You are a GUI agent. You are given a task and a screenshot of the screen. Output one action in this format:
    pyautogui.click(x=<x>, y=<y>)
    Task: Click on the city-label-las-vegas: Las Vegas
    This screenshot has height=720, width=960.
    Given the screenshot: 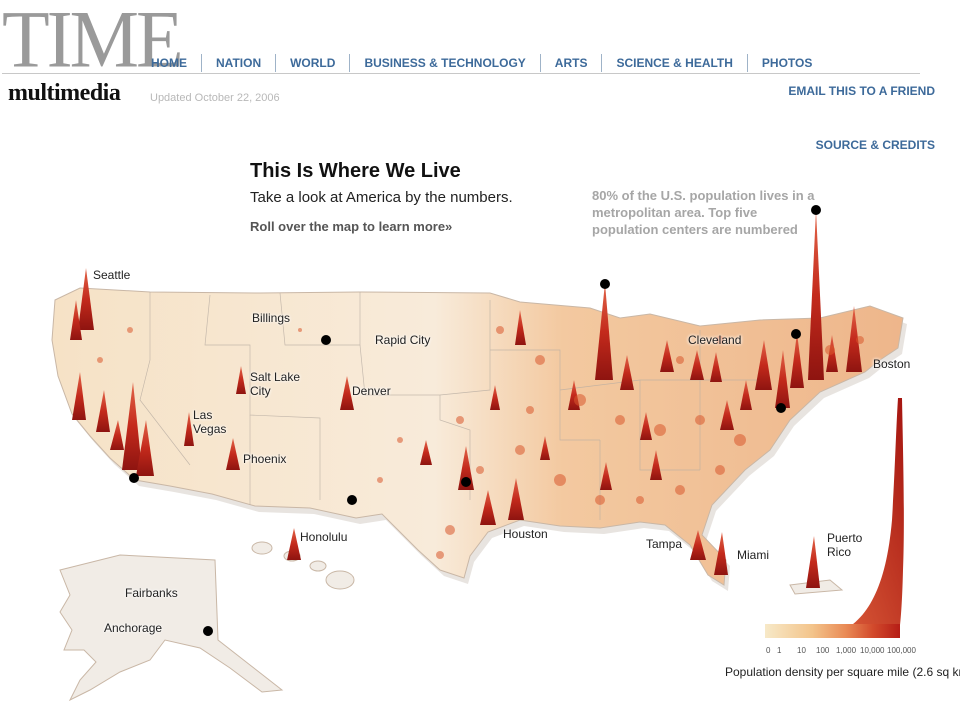 What is the action you would take?
    pyautogui.click(x=210, y=422)
    